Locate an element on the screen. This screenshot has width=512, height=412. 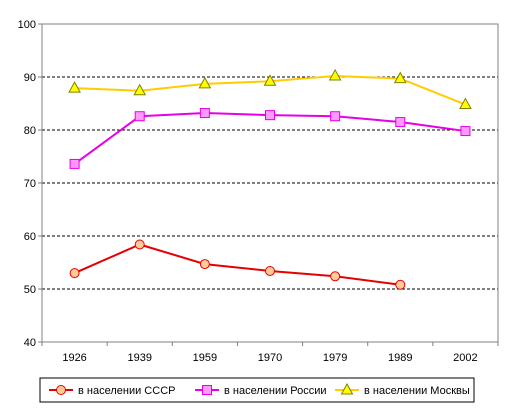
y-tick-label: 40 is located at coordinates (30, 343).